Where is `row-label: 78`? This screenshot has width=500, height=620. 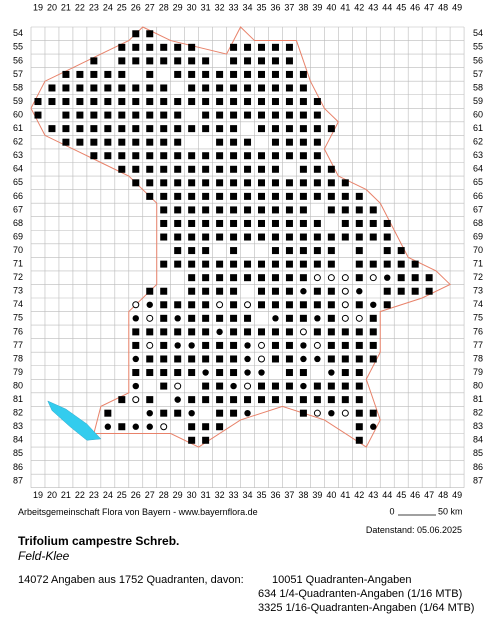 row-label: 78 is located at coordinates (478, 358).